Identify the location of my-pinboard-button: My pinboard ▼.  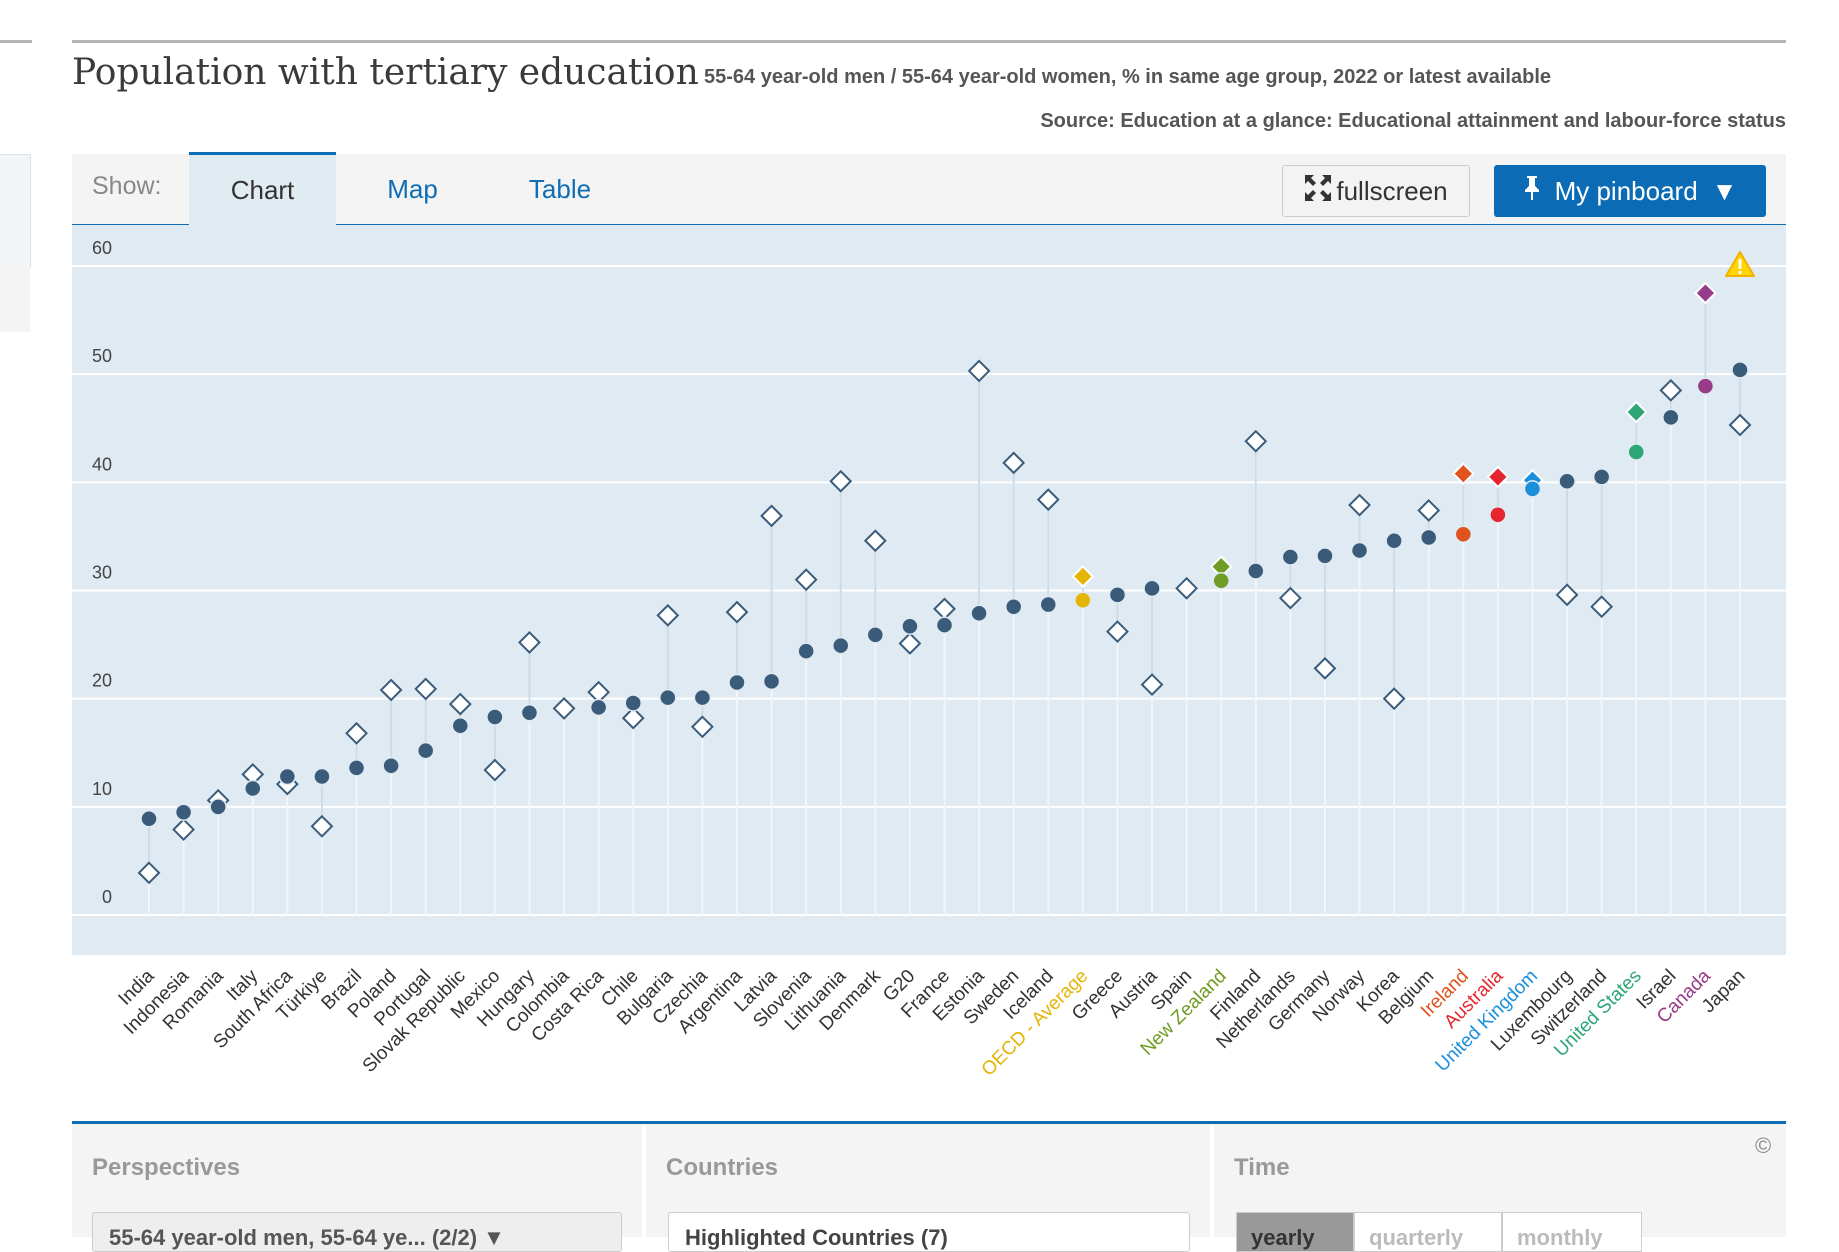
(1630, 191).